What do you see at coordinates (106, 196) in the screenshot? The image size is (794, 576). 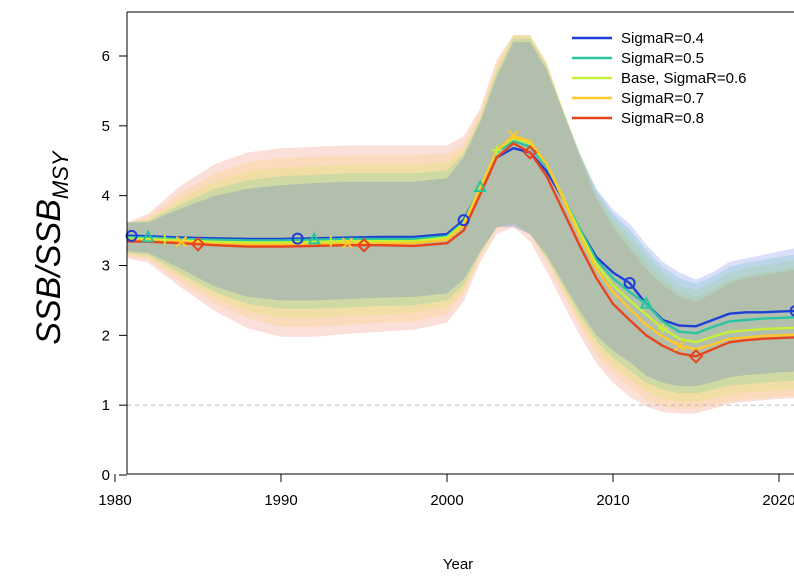 I see `y-tick-label: 4` at bounding box center [106, 196].